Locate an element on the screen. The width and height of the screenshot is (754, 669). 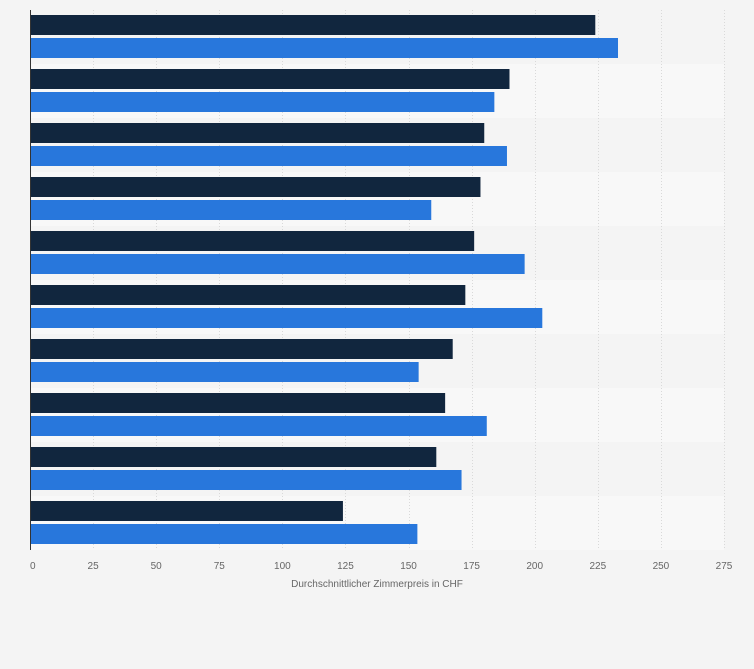
x-tick-label: 175 is located at coordinates (471, 566).